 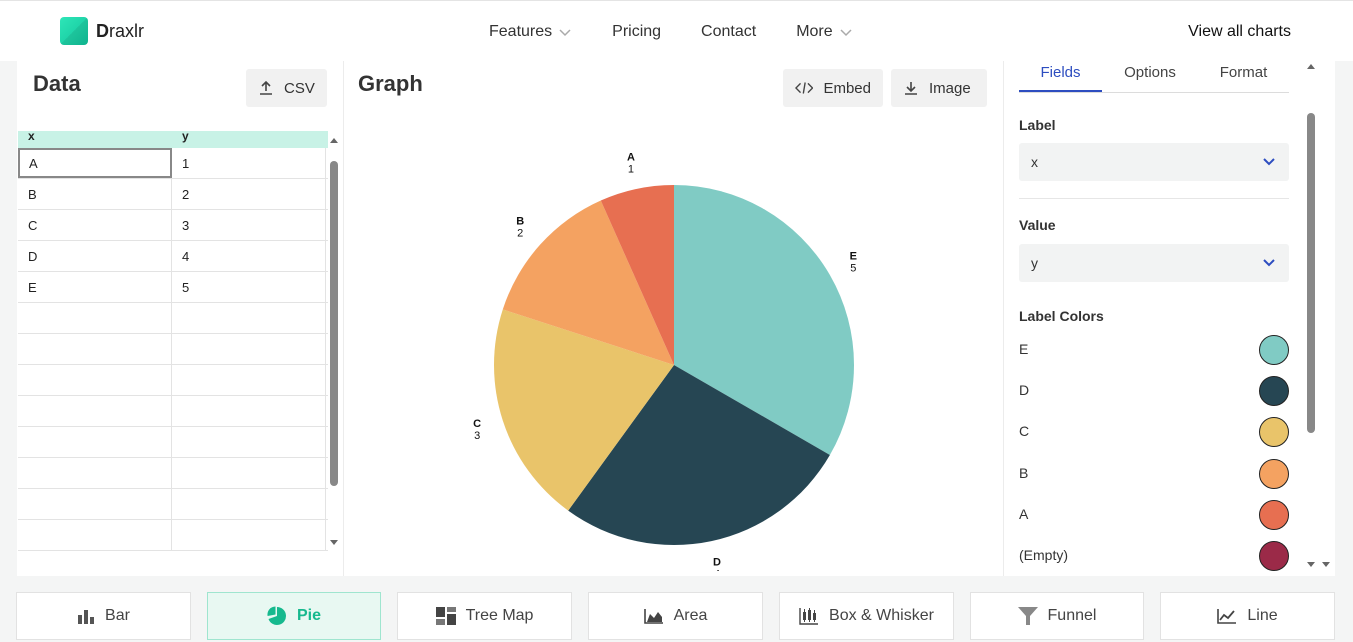 I want to click on label-color-name: B, so click(x=1024, y=473).